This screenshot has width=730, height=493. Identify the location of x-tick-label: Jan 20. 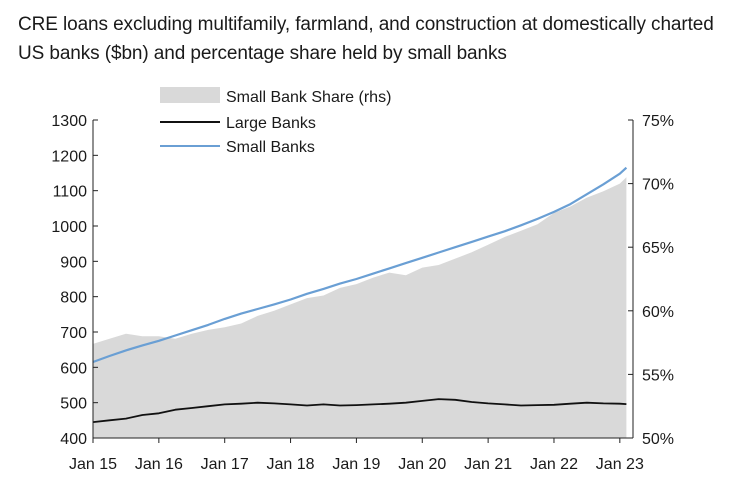
(422, 464).